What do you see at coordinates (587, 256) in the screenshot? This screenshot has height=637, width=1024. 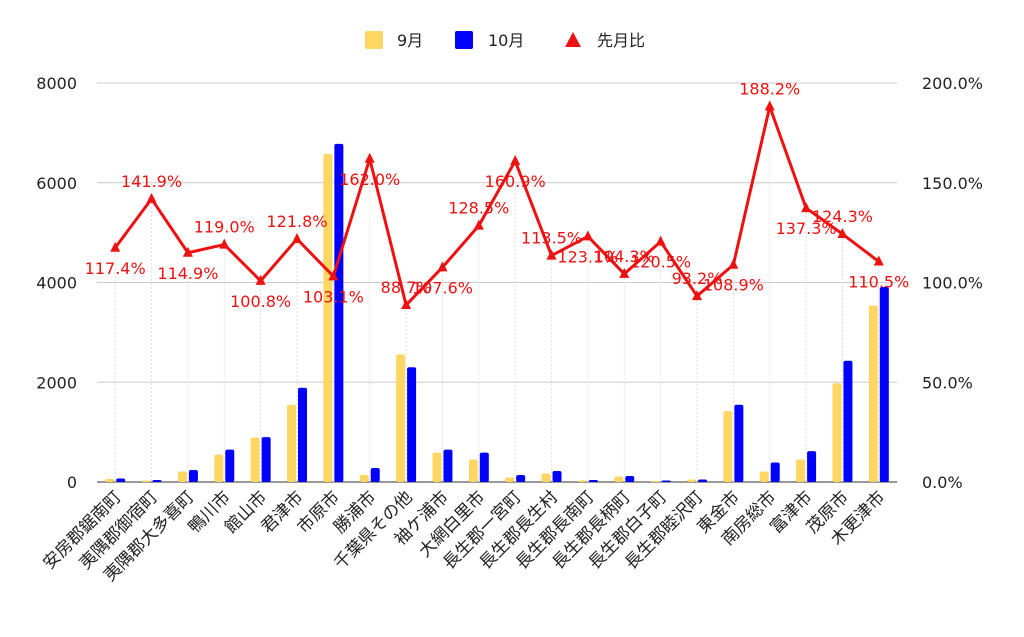 I see `ratio-data-label: 123.1%` at bounding box center [587, 256].